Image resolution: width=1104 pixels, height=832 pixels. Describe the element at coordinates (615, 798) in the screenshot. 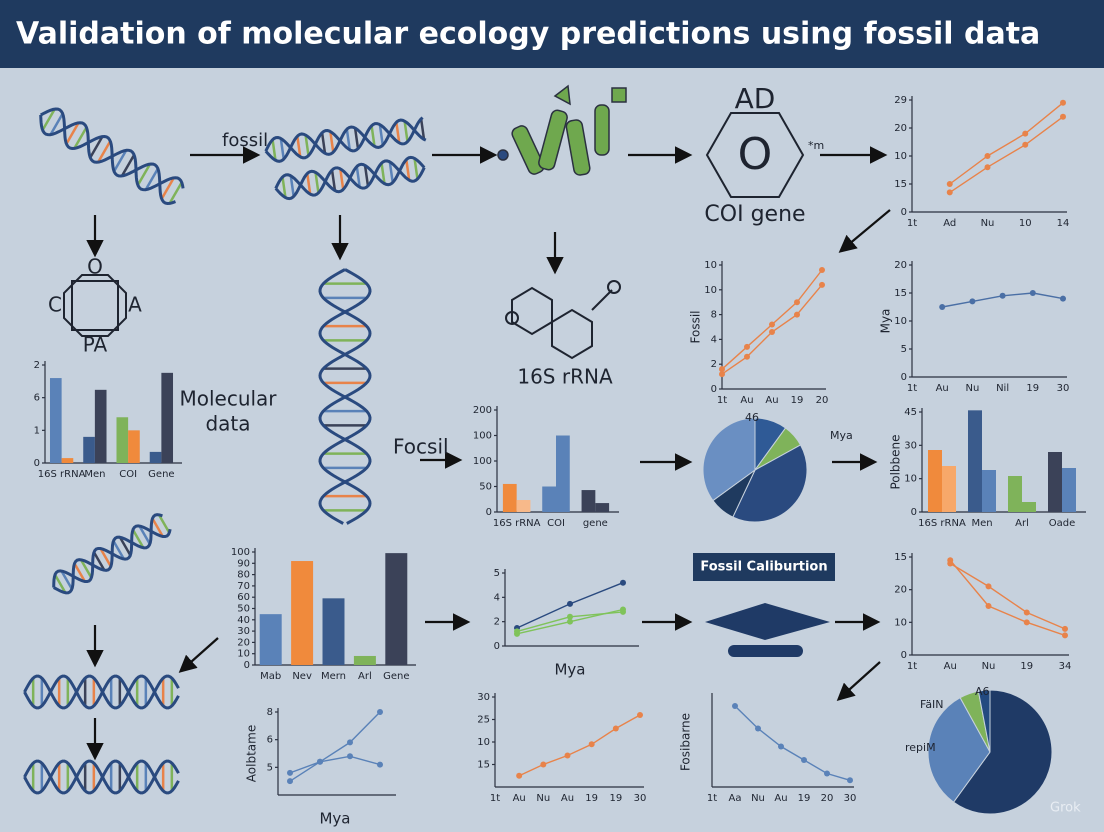

I see `x-tick-label: 19` at that location.